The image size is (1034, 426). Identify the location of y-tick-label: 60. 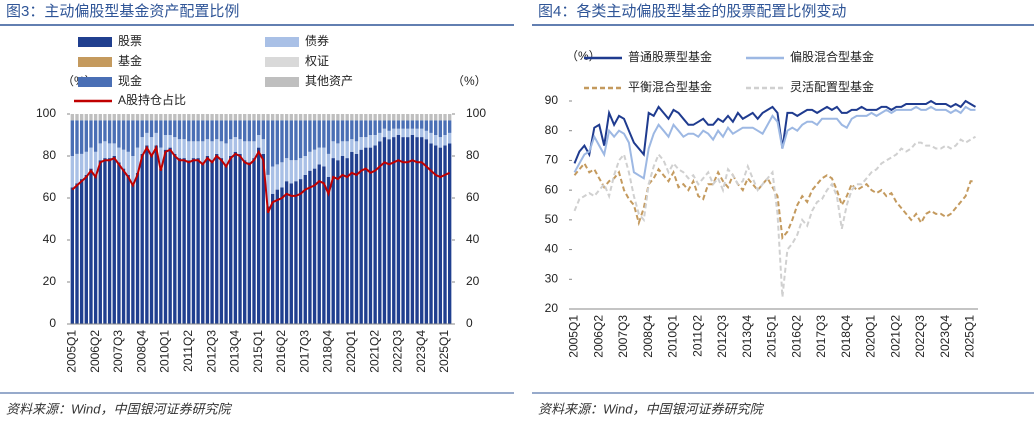
(552, 189).